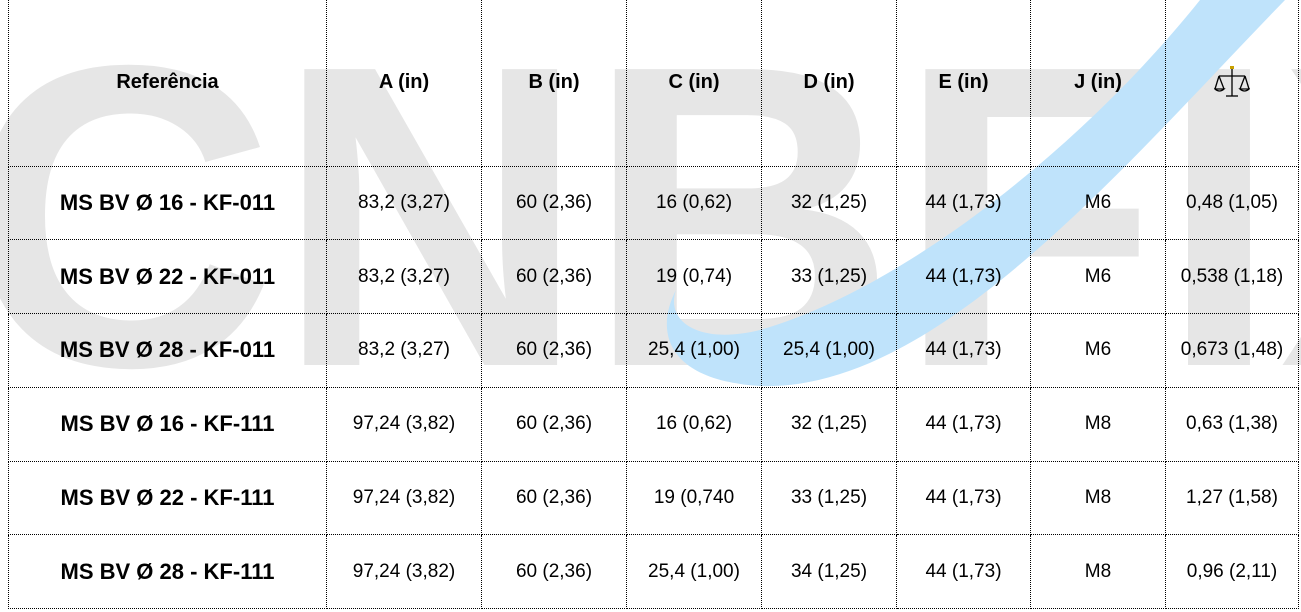 The image size is (1301, 612). I want to click on header-a: A (in), so click(404, 83).